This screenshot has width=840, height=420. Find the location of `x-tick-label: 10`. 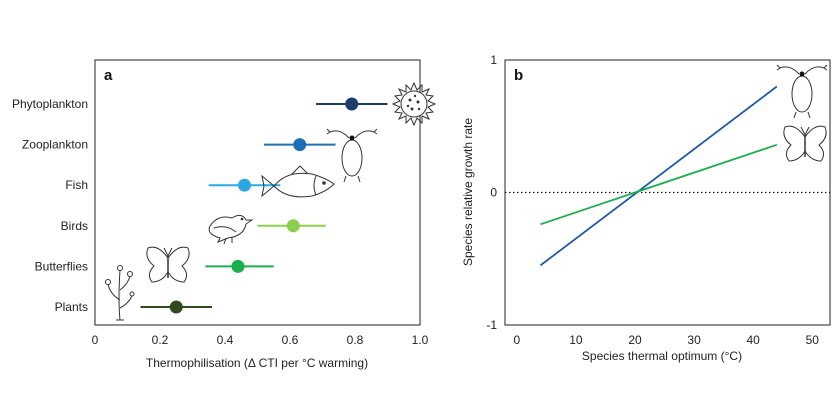

x-tick-label: 10 is located at coordinates (576, 340).